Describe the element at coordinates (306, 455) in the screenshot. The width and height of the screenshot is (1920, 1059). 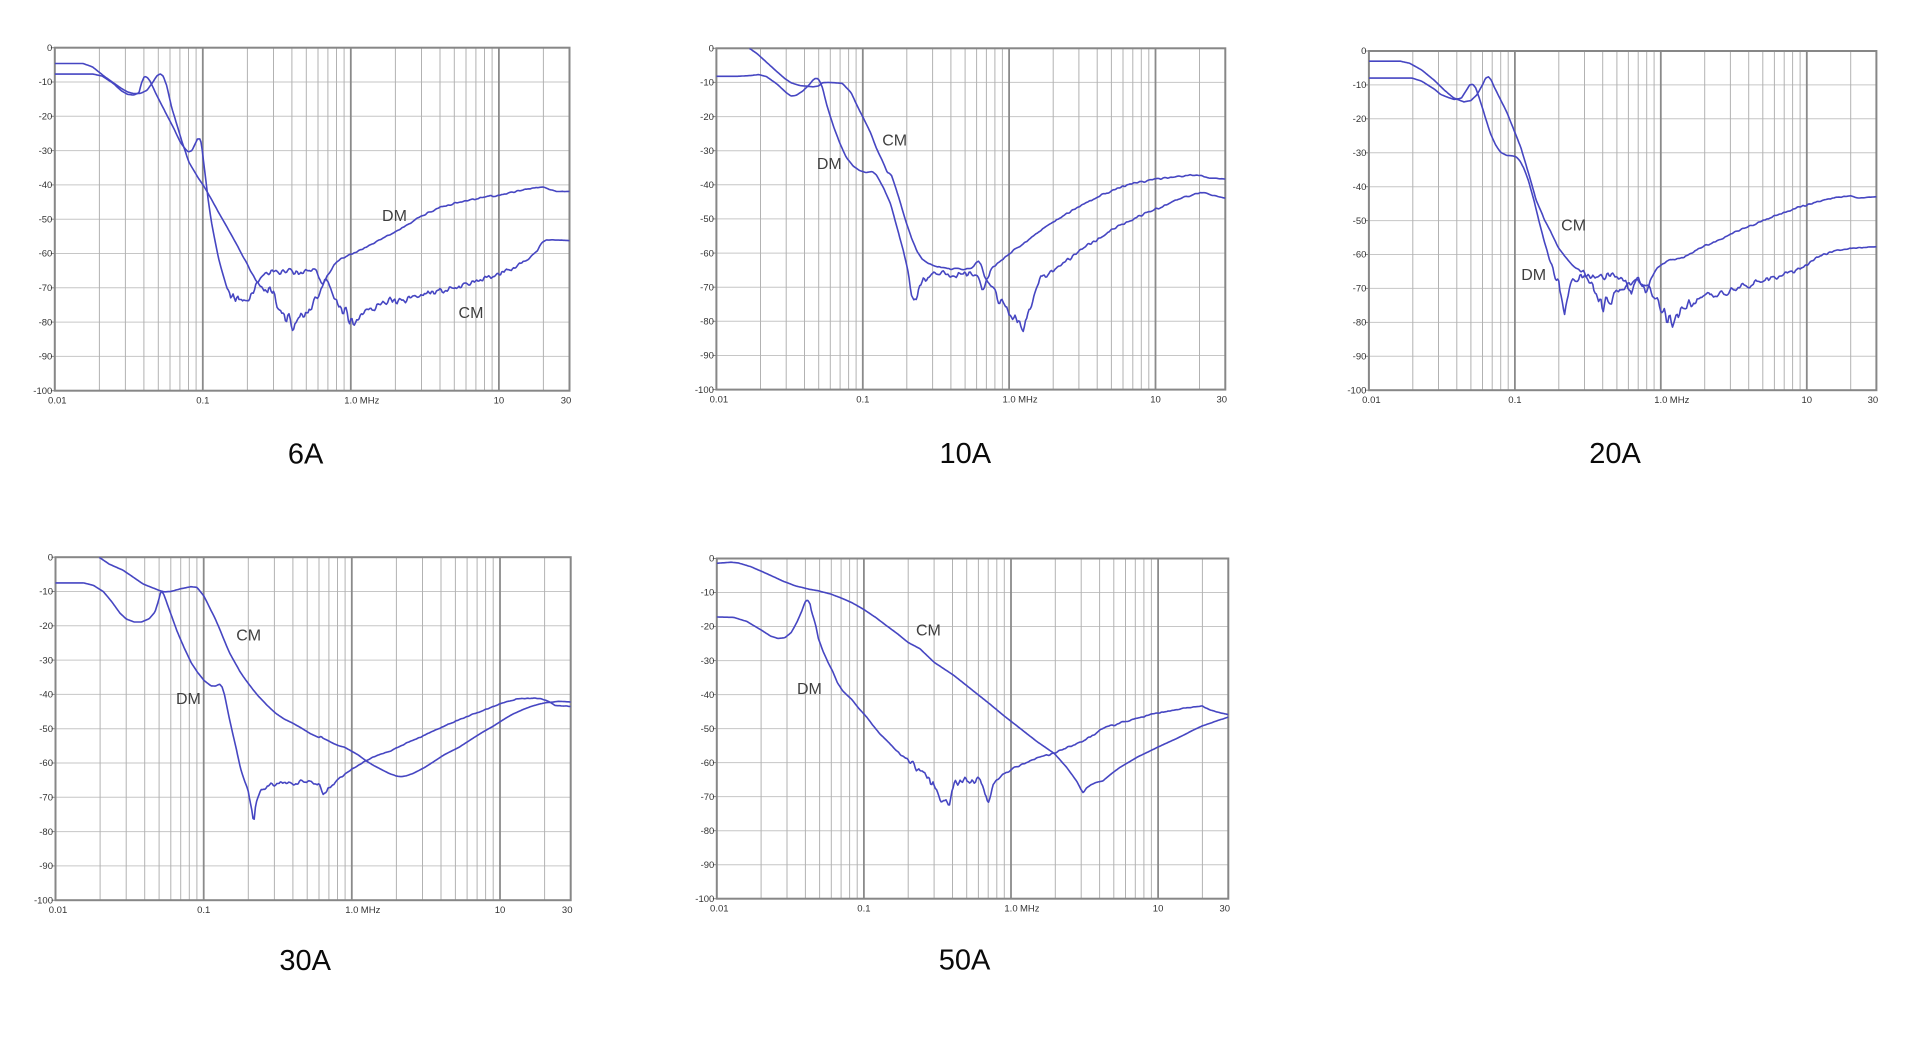
I see `svg-text: 6A` at that location.